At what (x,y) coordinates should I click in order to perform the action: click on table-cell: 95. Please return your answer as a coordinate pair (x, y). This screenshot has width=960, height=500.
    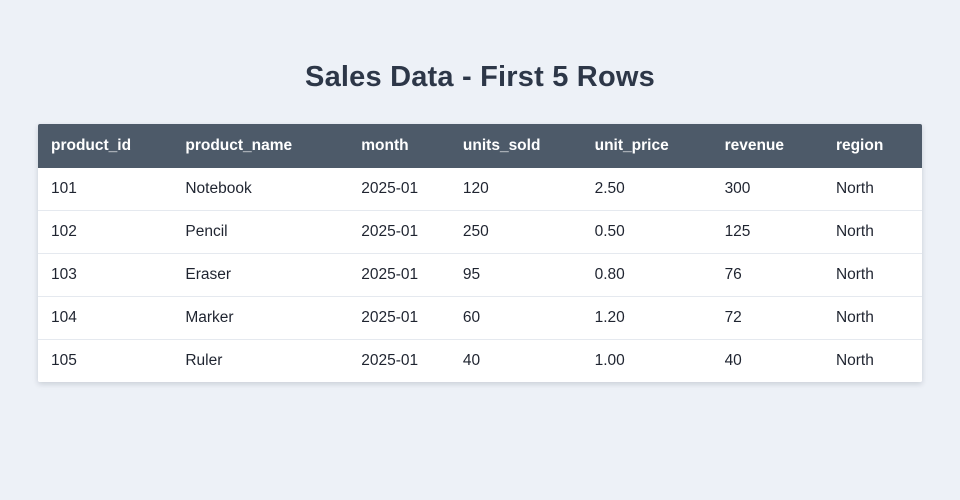
    Looking at the image, I should click on (515, 275).